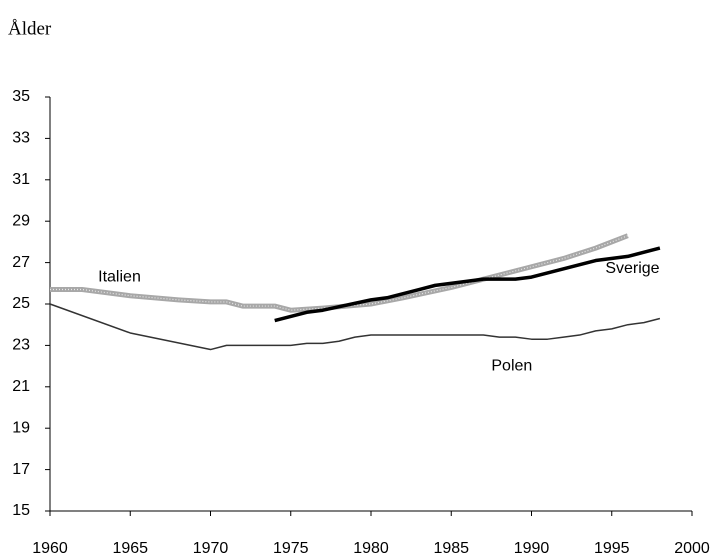  What do you see at coordinates (21, 220) in the screenshot?
I see `y-tick-label: 29` at bounding box center [21, 220].